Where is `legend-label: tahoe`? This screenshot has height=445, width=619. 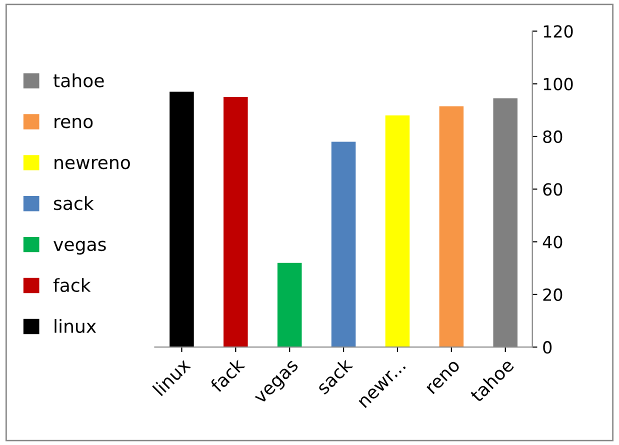
legend-label: tahoe is located at coordinates (79, 80).